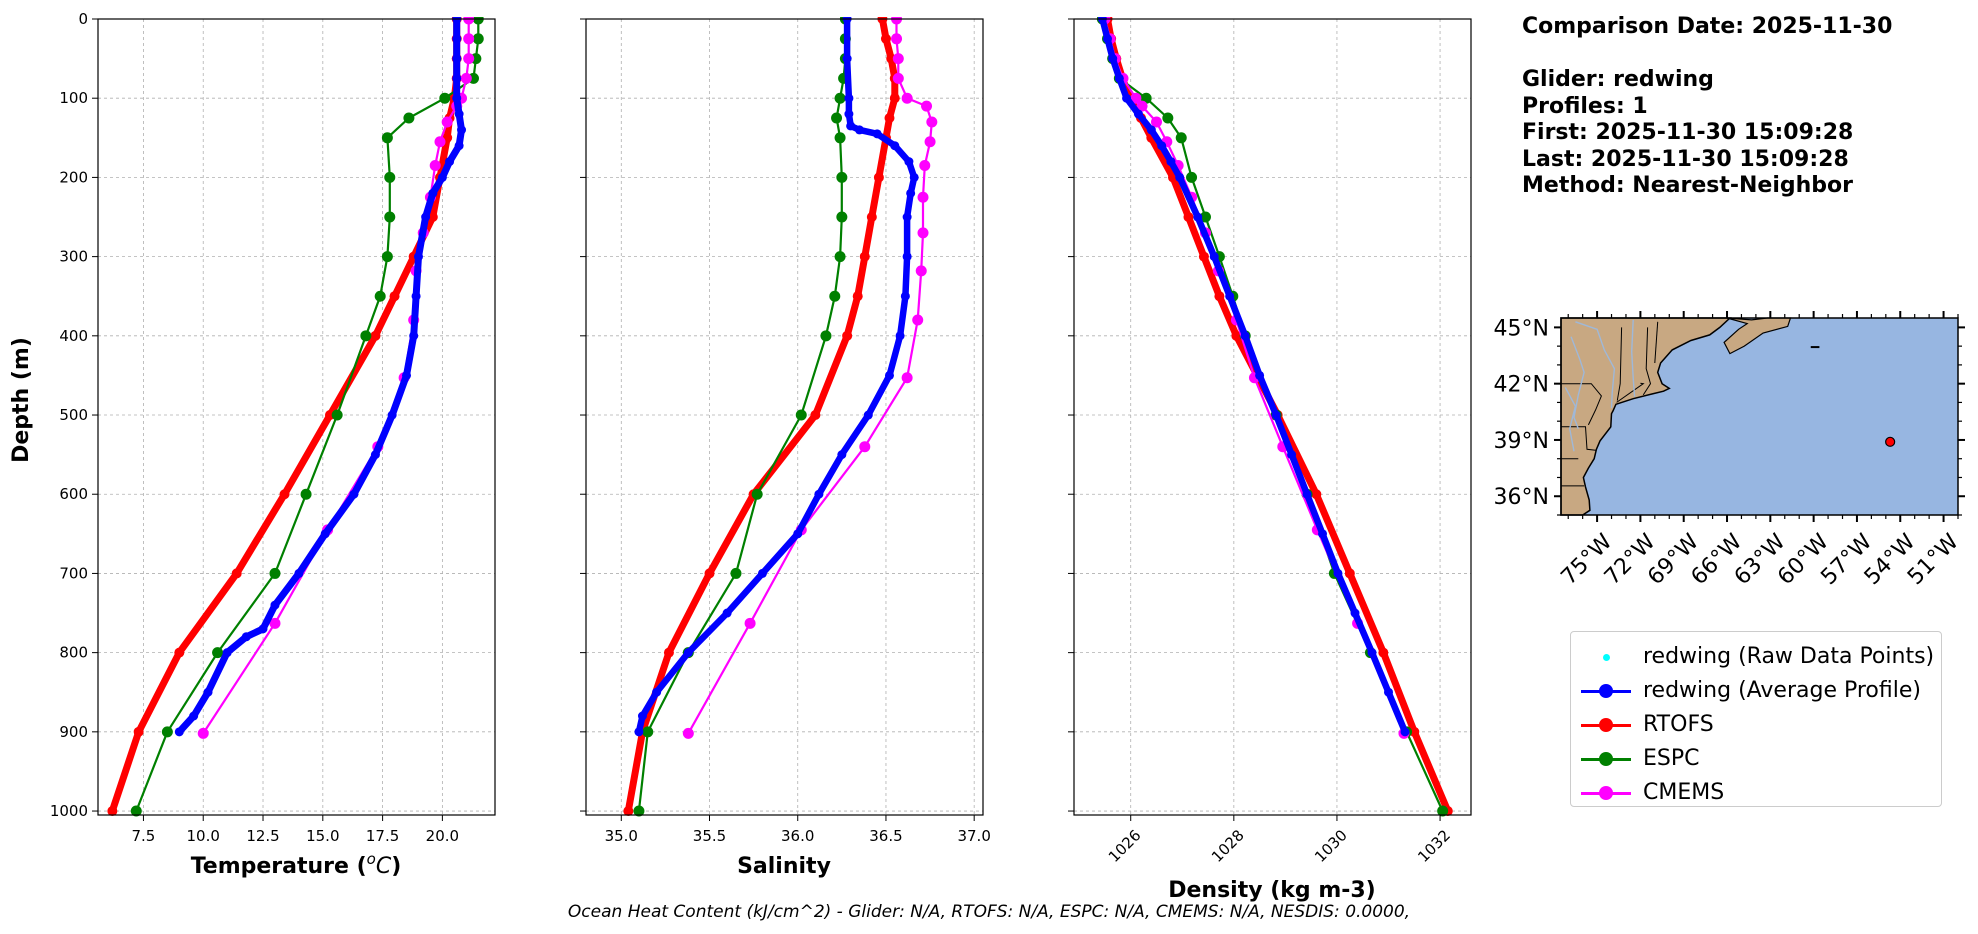  I want to click on y-tick-label: 100, so click(73, 98).